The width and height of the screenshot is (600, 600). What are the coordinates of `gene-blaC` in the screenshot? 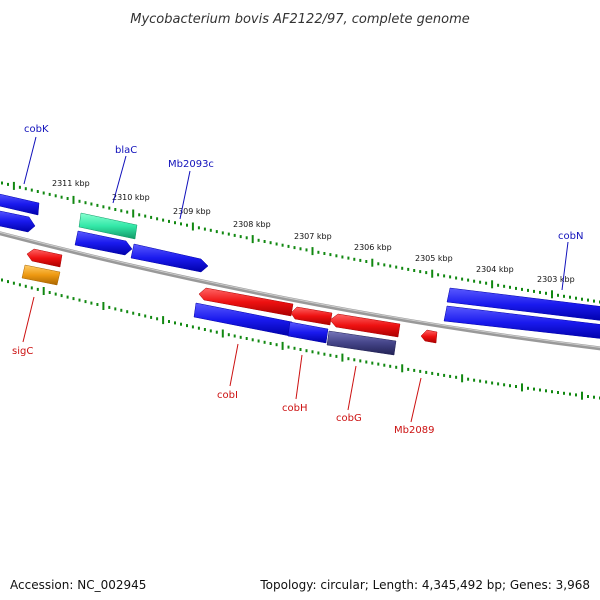 It's located at (108, 226).